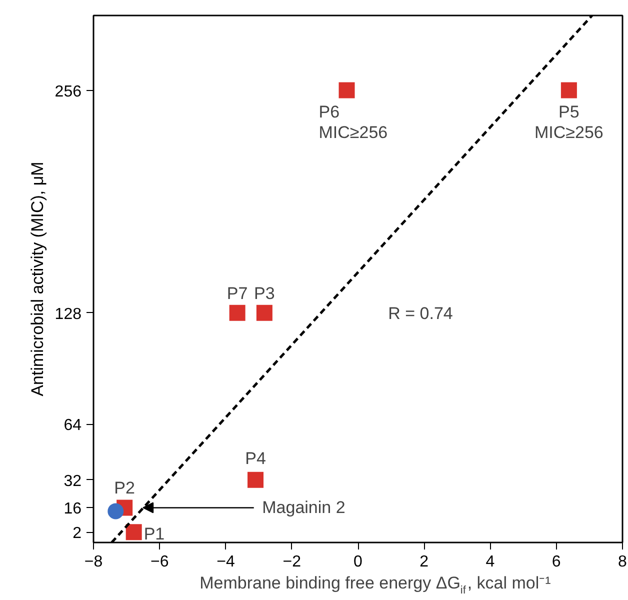  I want to click on y-axis-title: Antimicrobial activity (MIC), μM, so click(37, 279).